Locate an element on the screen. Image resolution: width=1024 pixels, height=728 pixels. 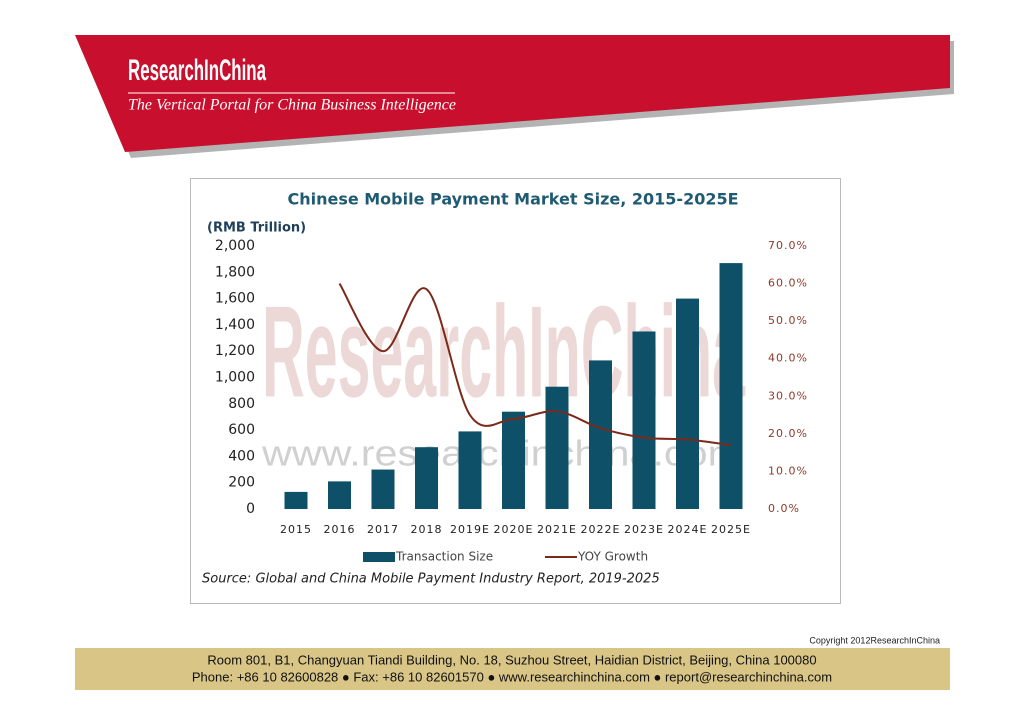
y-tick-label: 1,600 is located at coordinates (235, 299).